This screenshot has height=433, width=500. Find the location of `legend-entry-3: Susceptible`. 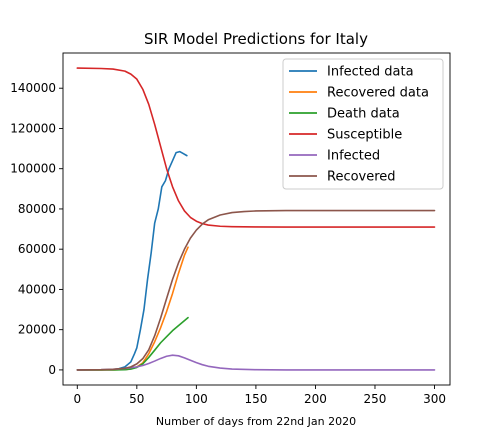

legend-entry-3: Susceptible is located at coordinates (364, 135).